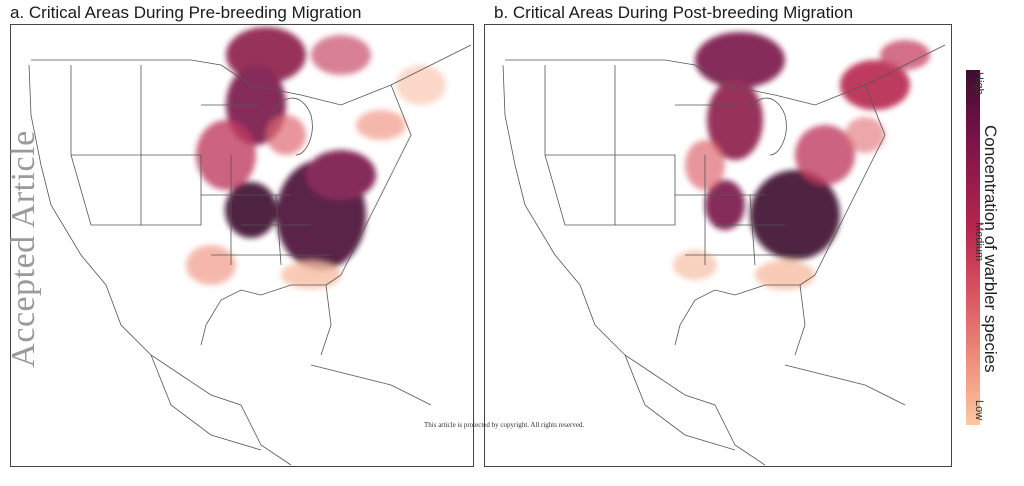  I want to click on hotspots-a, so click(316, 158).